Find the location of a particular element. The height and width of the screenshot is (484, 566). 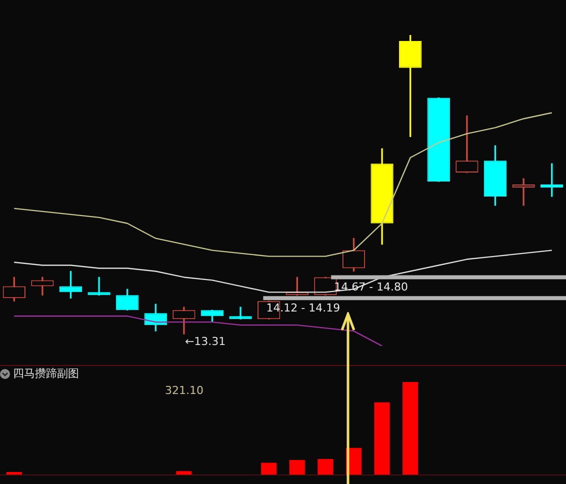

annotation: 321.10 is located at coordinates (184, 390).